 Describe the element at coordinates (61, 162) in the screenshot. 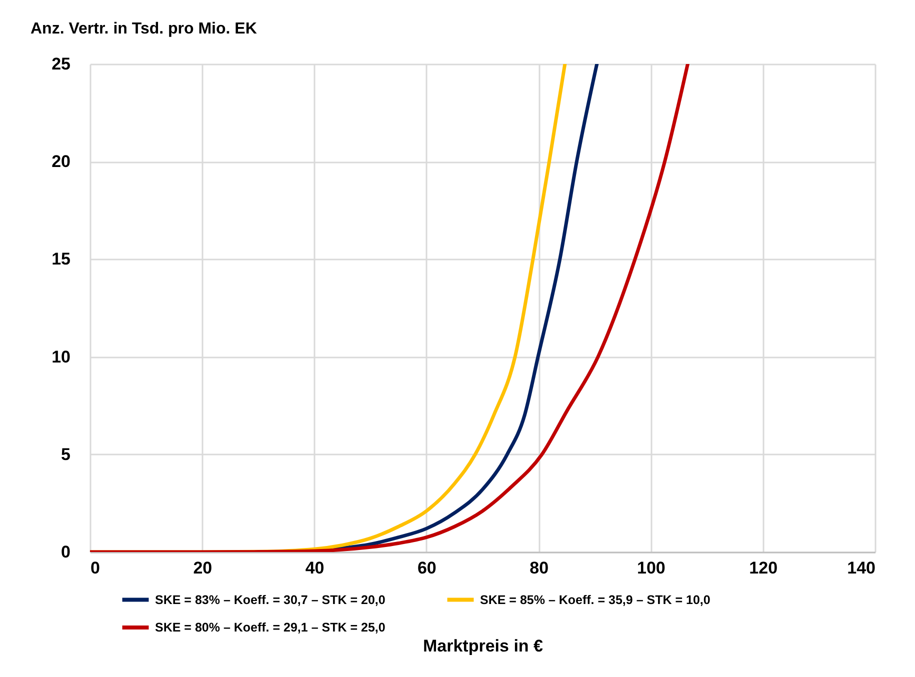

I see `y-tick-label: 20` at that location.